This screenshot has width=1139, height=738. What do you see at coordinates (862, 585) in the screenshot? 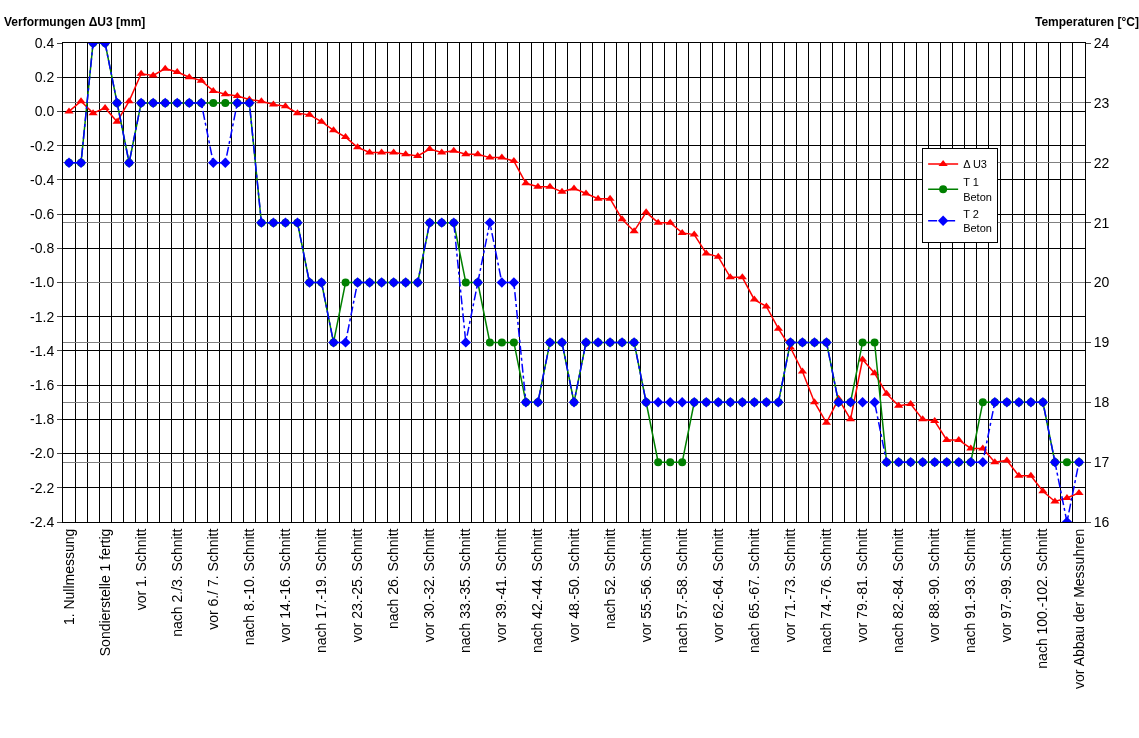
I see `x-tick-label: vor 79.-81. Schnitt` at bounding box center [862, 585].